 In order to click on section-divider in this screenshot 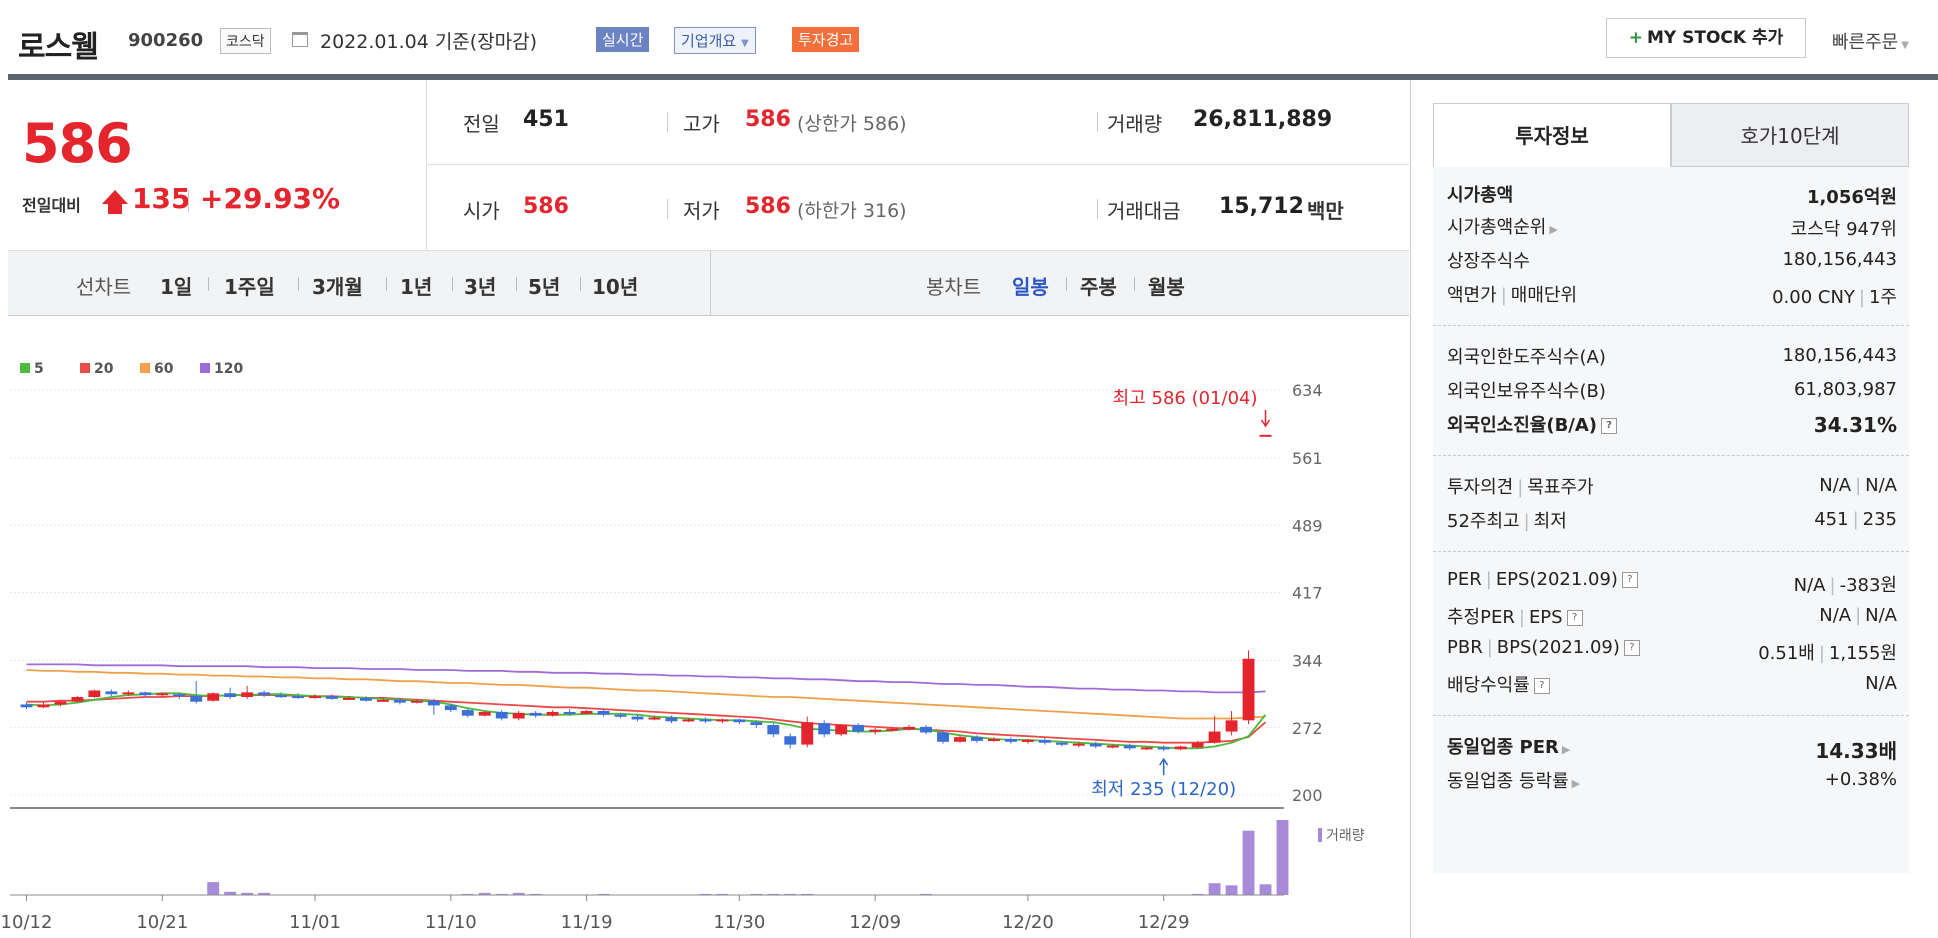, I will do `click(1671, 715)`.